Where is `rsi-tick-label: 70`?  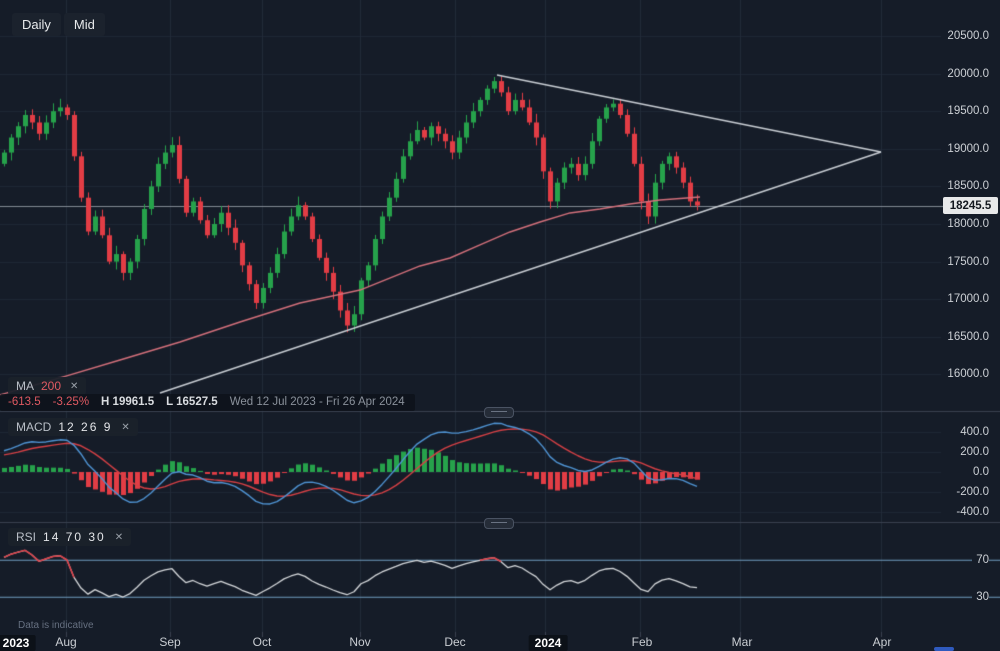
rsi-tick-label: 70 is located at coordinates (980, 560).